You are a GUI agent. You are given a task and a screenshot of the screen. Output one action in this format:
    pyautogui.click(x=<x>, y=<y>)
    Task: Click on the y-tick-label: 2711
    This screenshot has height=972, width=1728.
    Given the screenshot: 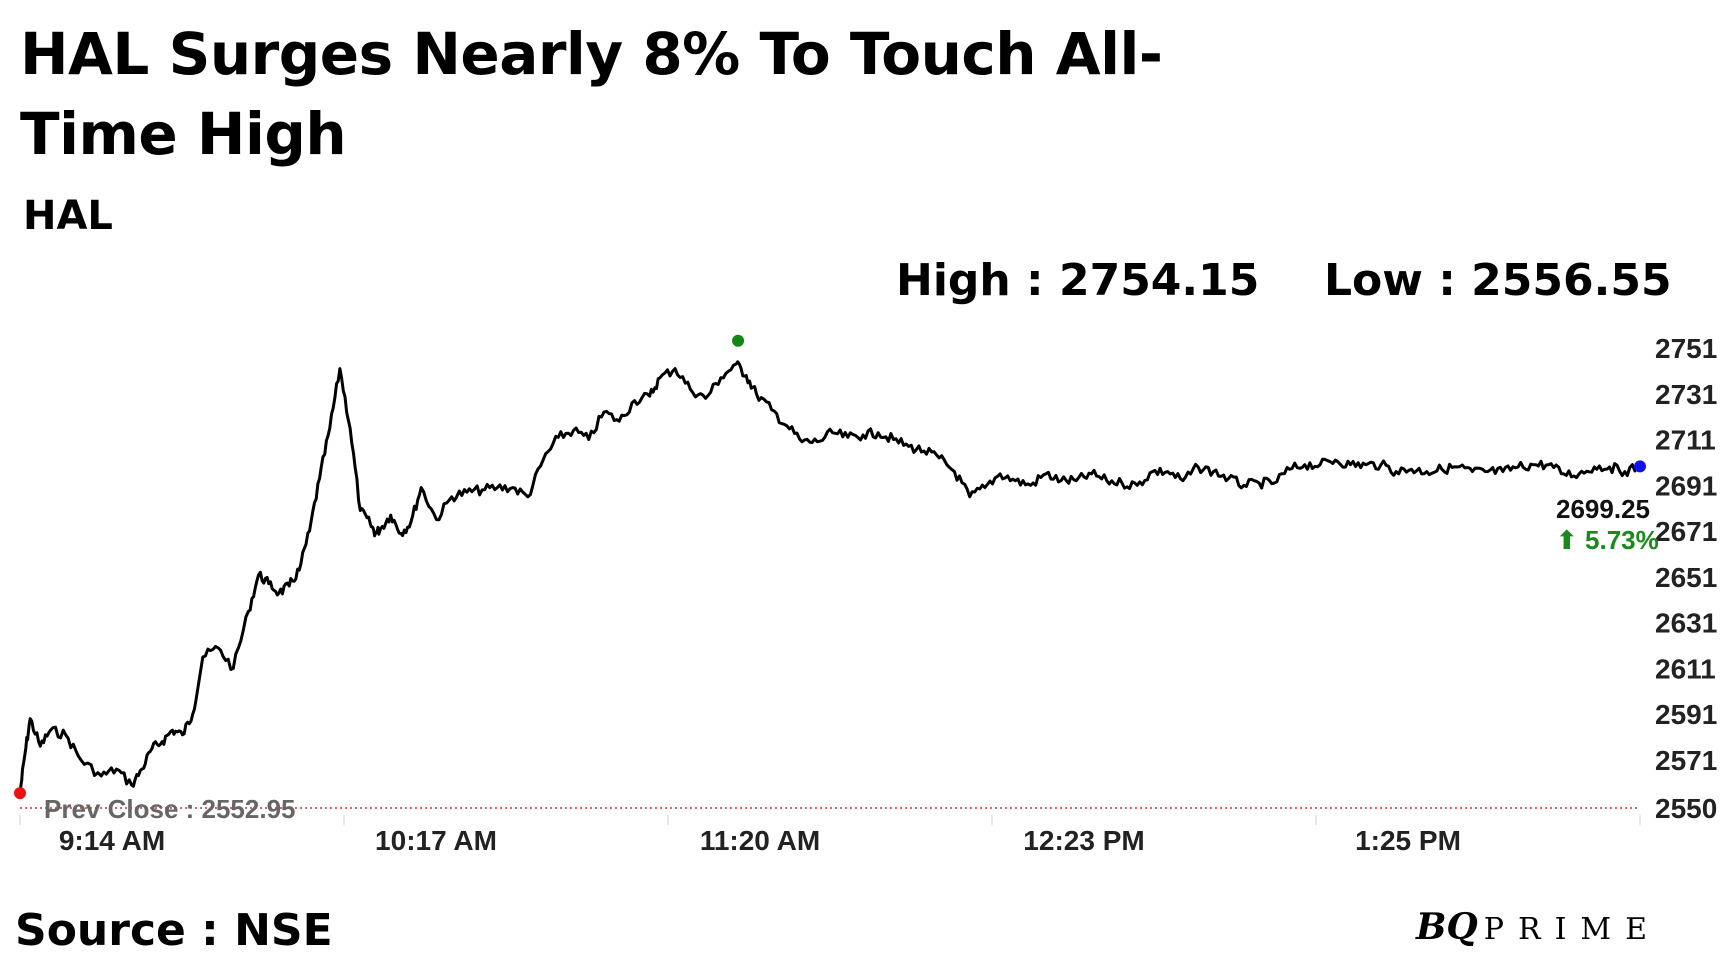 What is the action you would take?
    pyautogui.click(x=1685, y=440)
    